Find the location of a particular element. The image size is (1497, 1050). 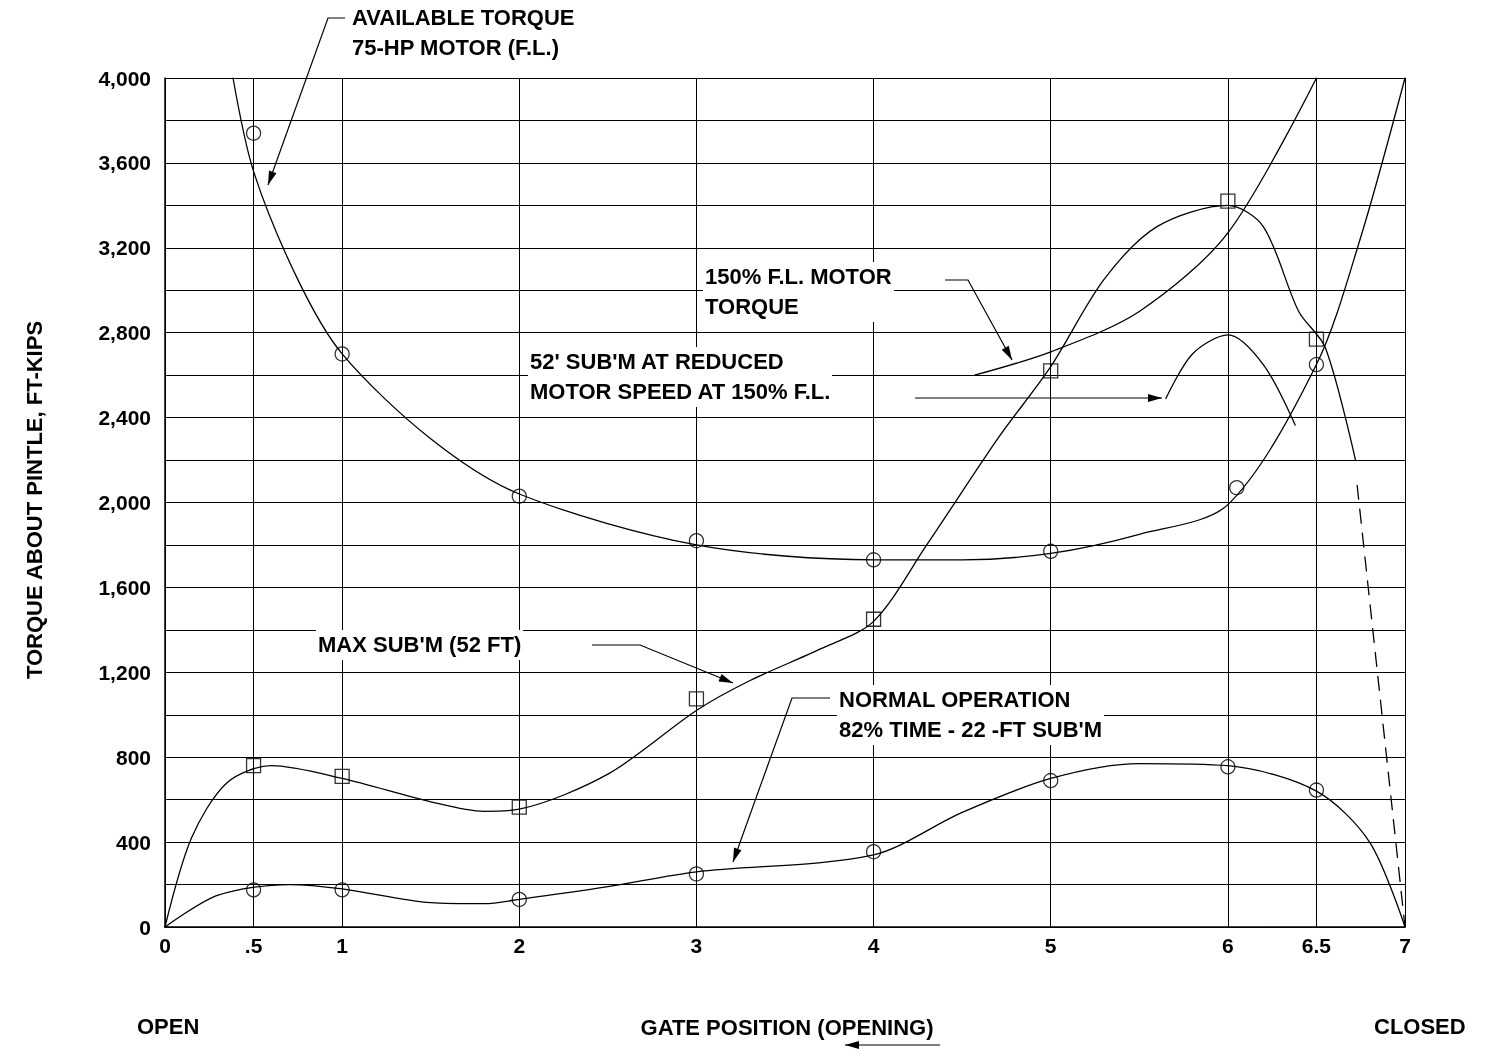

x-tick-label: 1 is located at coordinates (342, 945).